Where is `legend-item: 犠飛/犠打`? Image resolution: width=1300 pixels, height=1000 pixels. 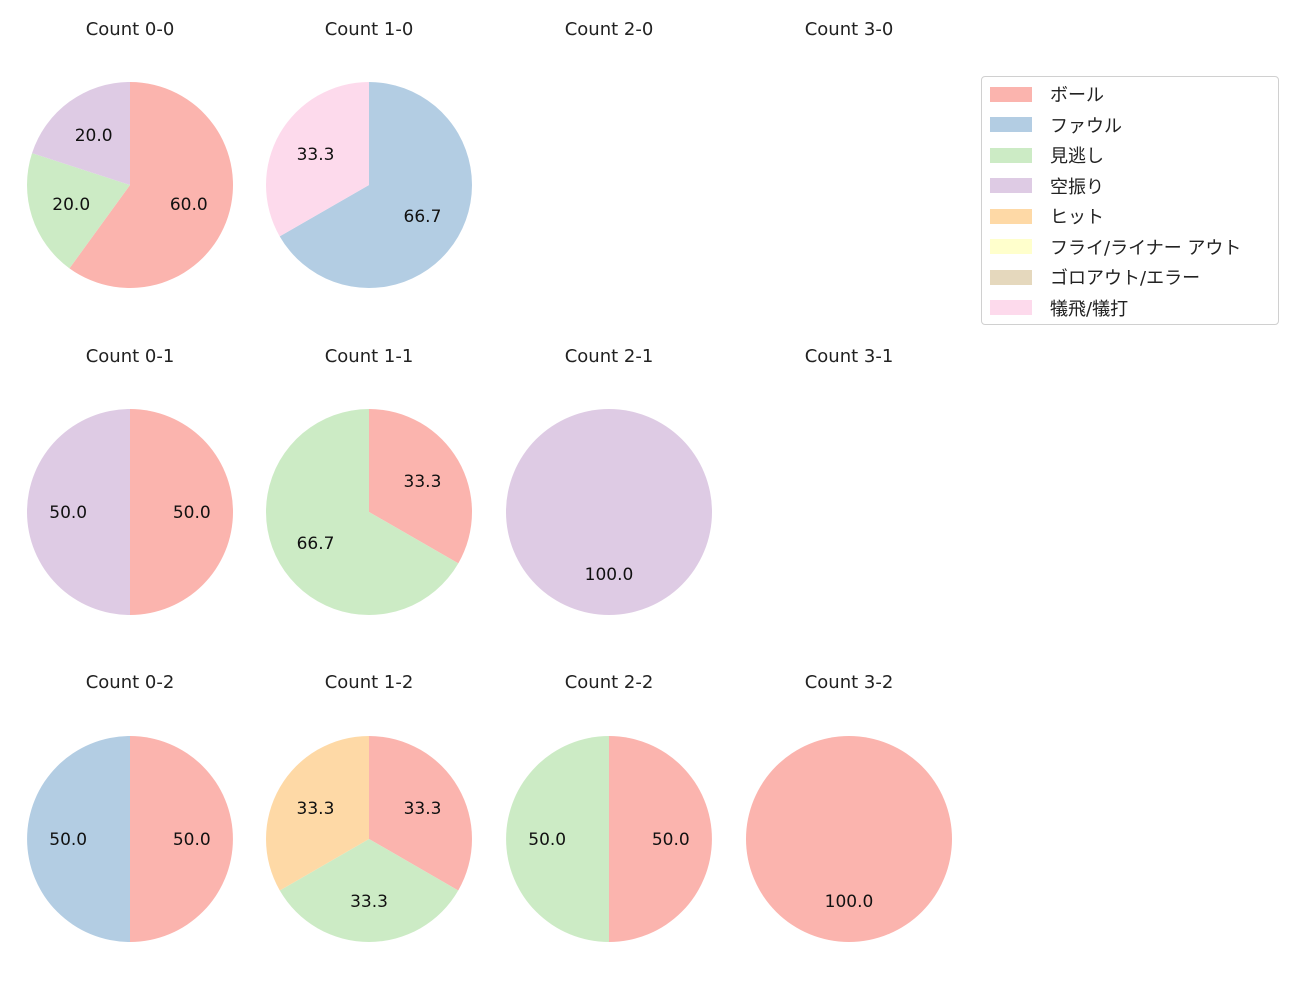 legend-item: 犠飛/犠打 is located at coordinates (1059, 309).